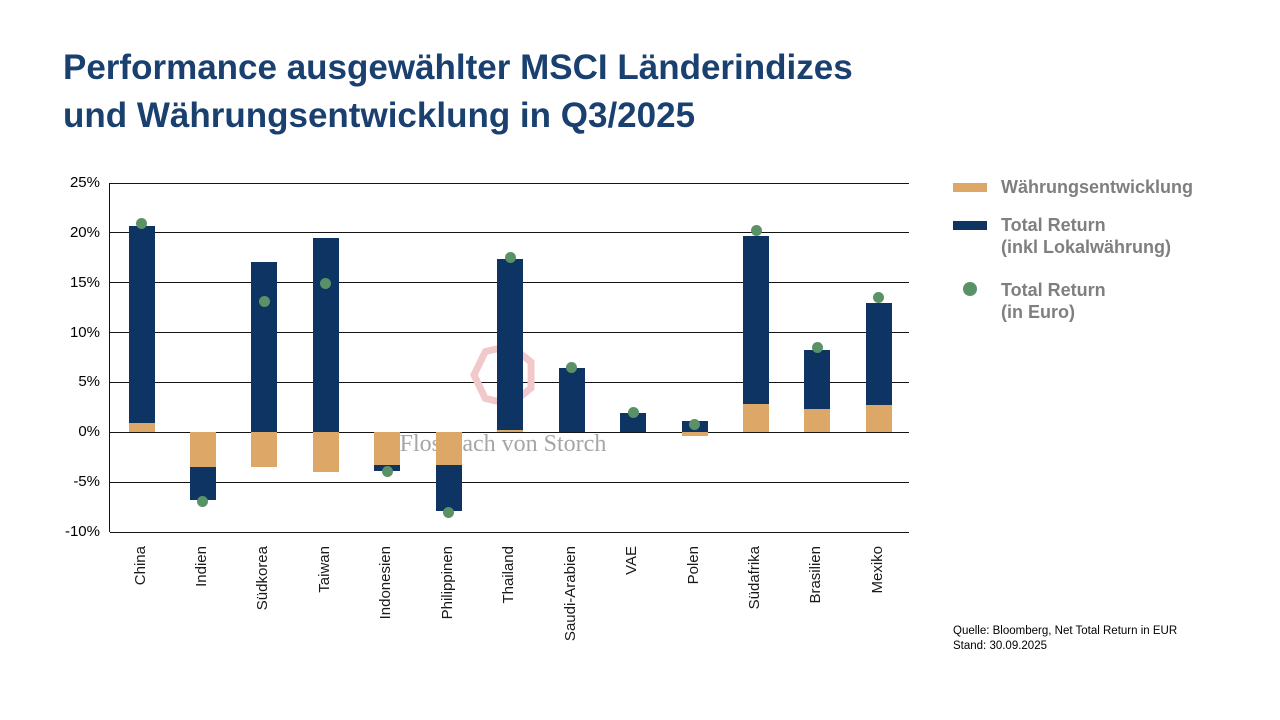 The height and width of the screenshot is (720, 1280). I want to click on bar-w-hrungsentwicklung-indien, so click(202, 450).